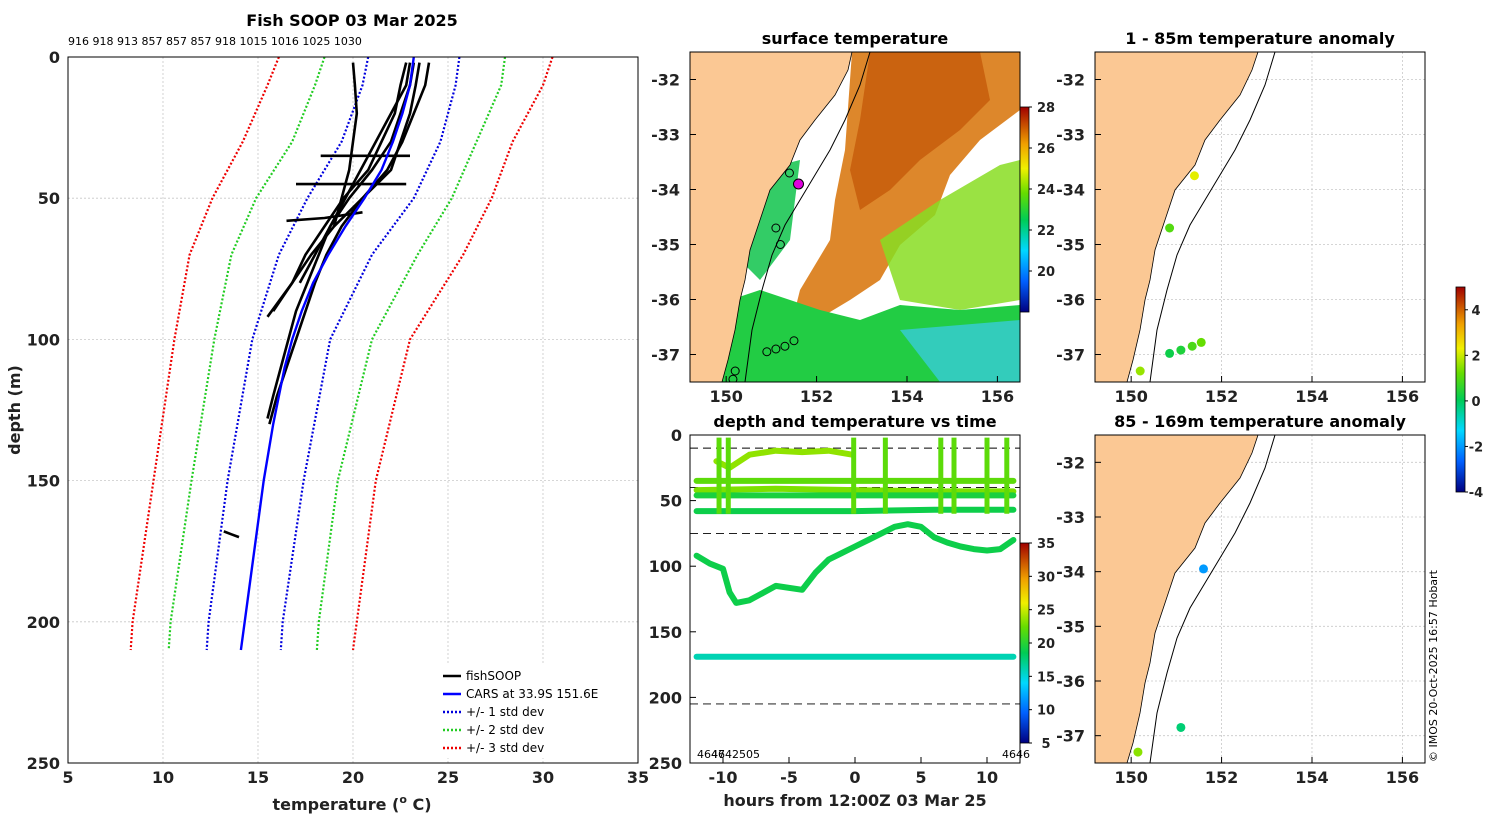 The width and height of the screenshot is (1500, 820). What do you see at coordinates (1130, 396) in the screenshot?
I see `map-xtick-label: 150` at bounding box center [1130, 396].